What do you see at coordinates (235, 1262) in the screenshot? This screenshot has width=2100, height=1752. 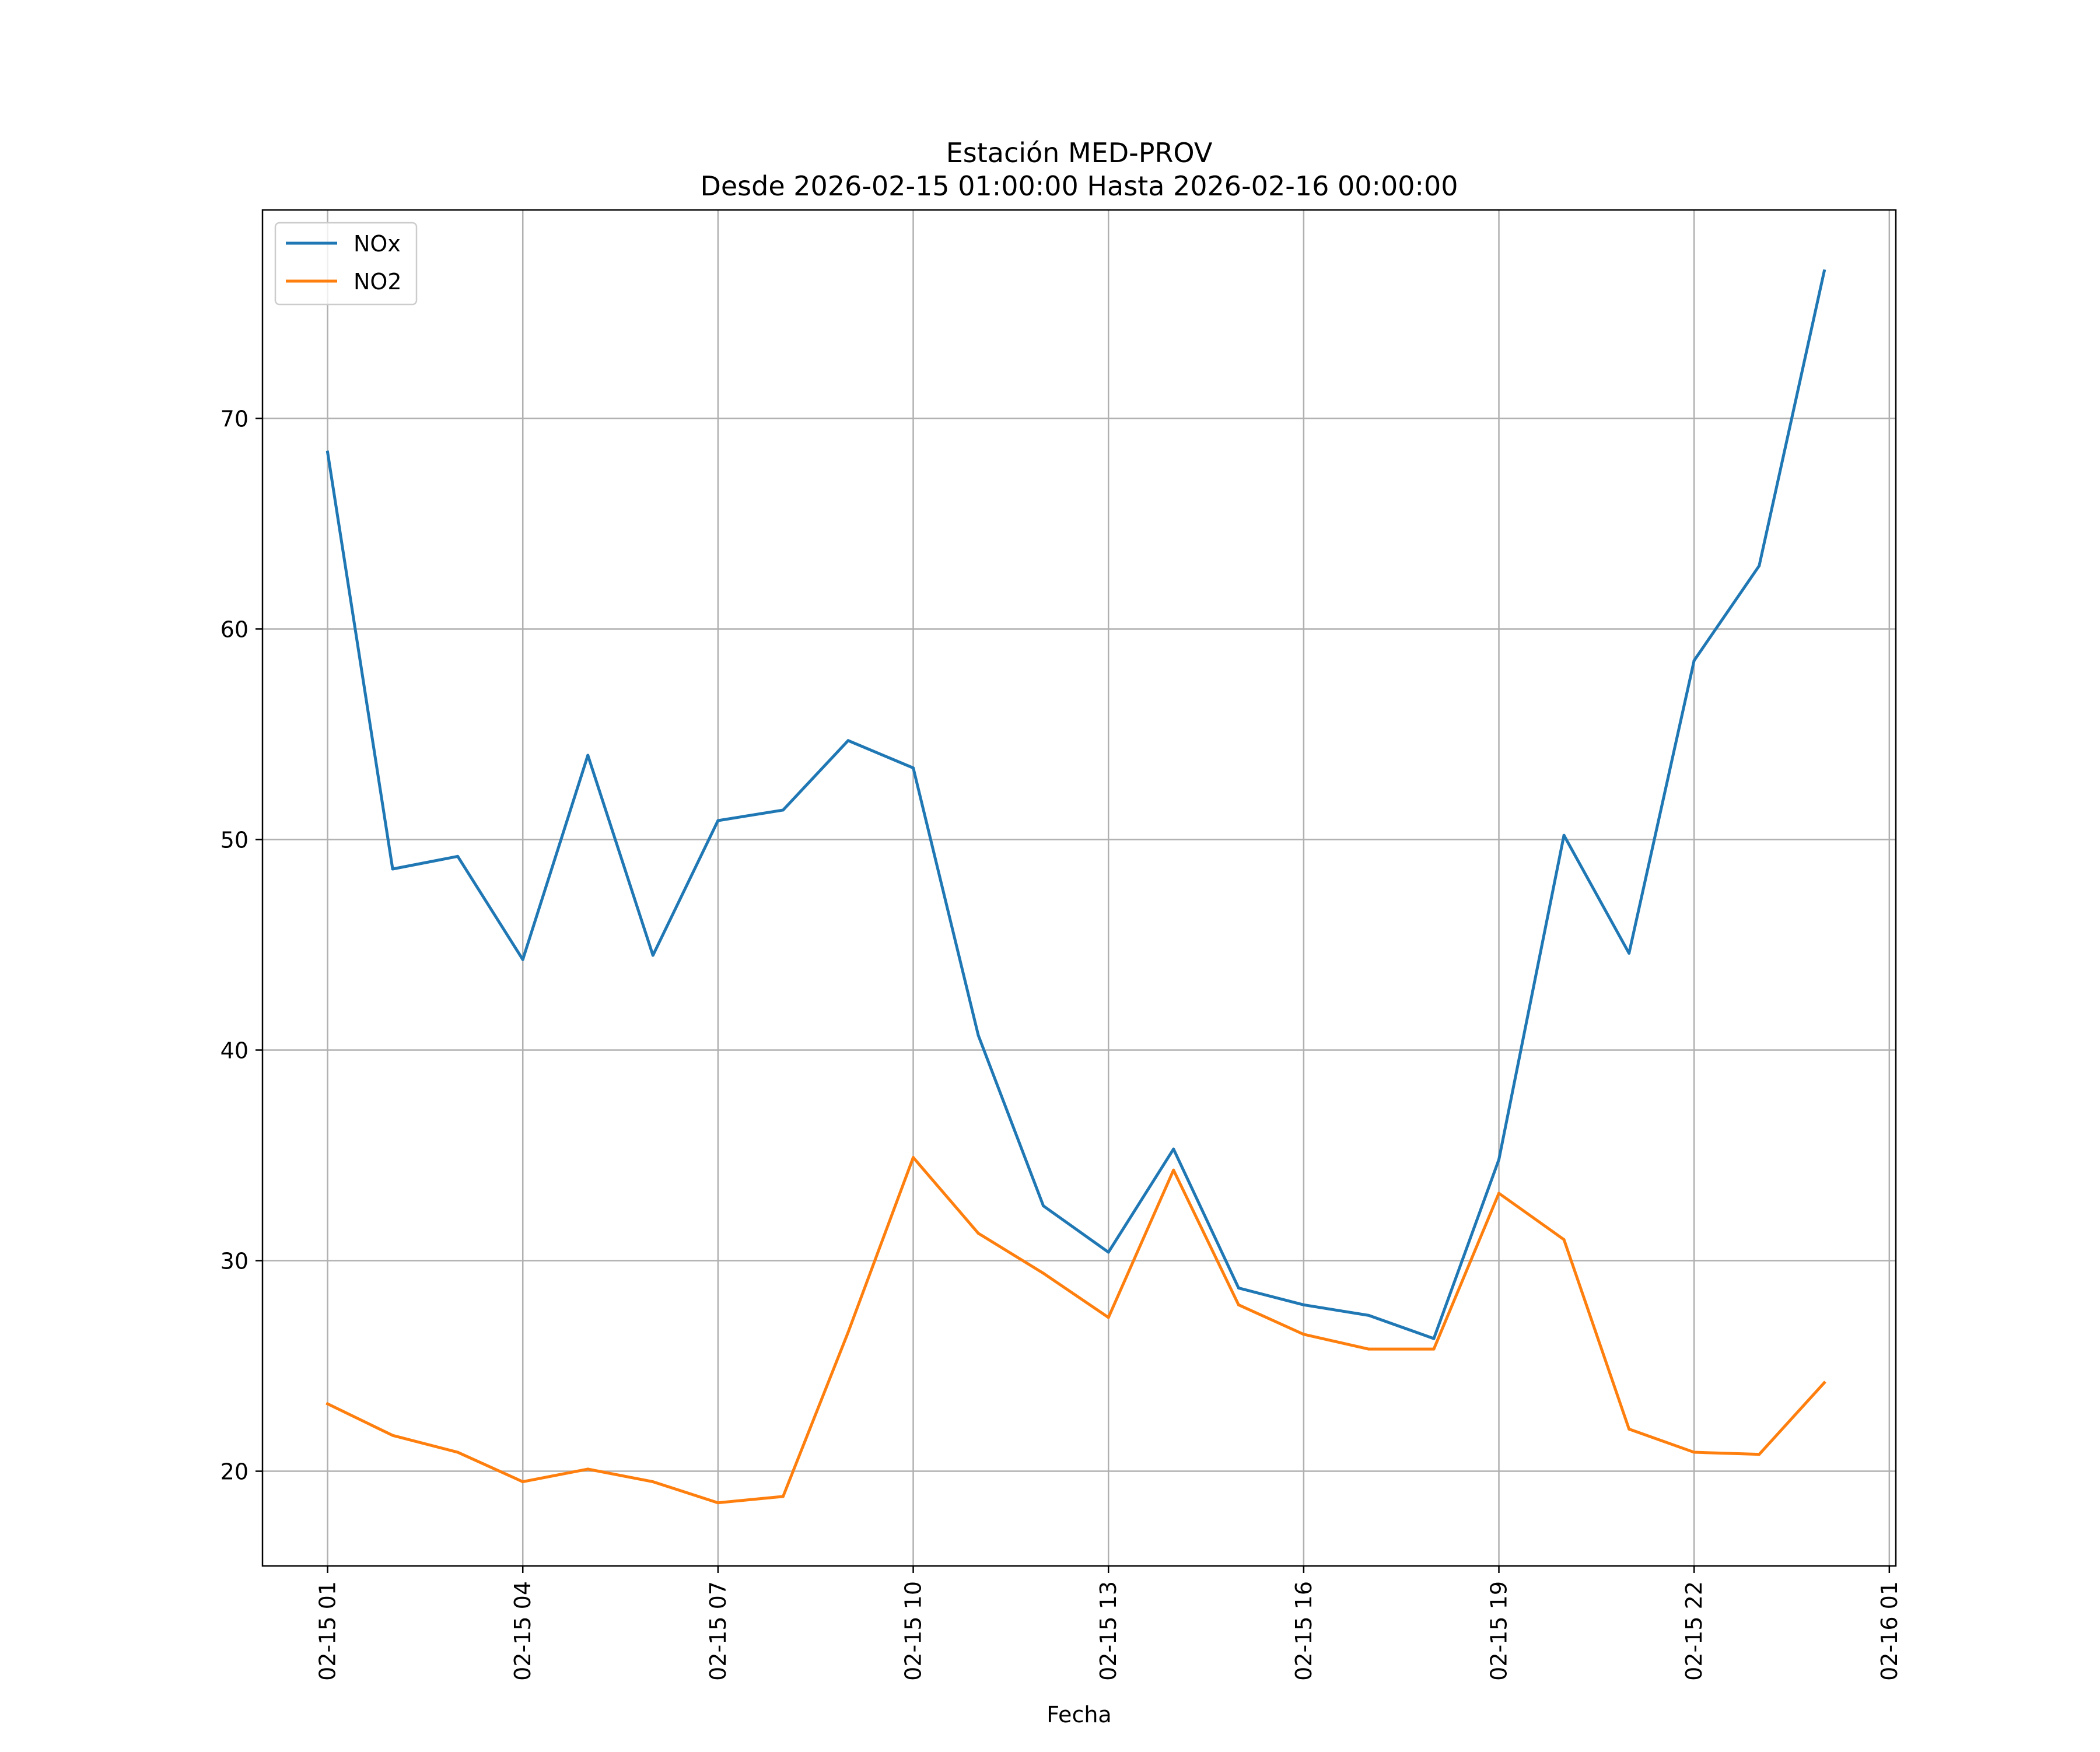 I see `y-tick-label: 30` at bounding box center [235, 1262].